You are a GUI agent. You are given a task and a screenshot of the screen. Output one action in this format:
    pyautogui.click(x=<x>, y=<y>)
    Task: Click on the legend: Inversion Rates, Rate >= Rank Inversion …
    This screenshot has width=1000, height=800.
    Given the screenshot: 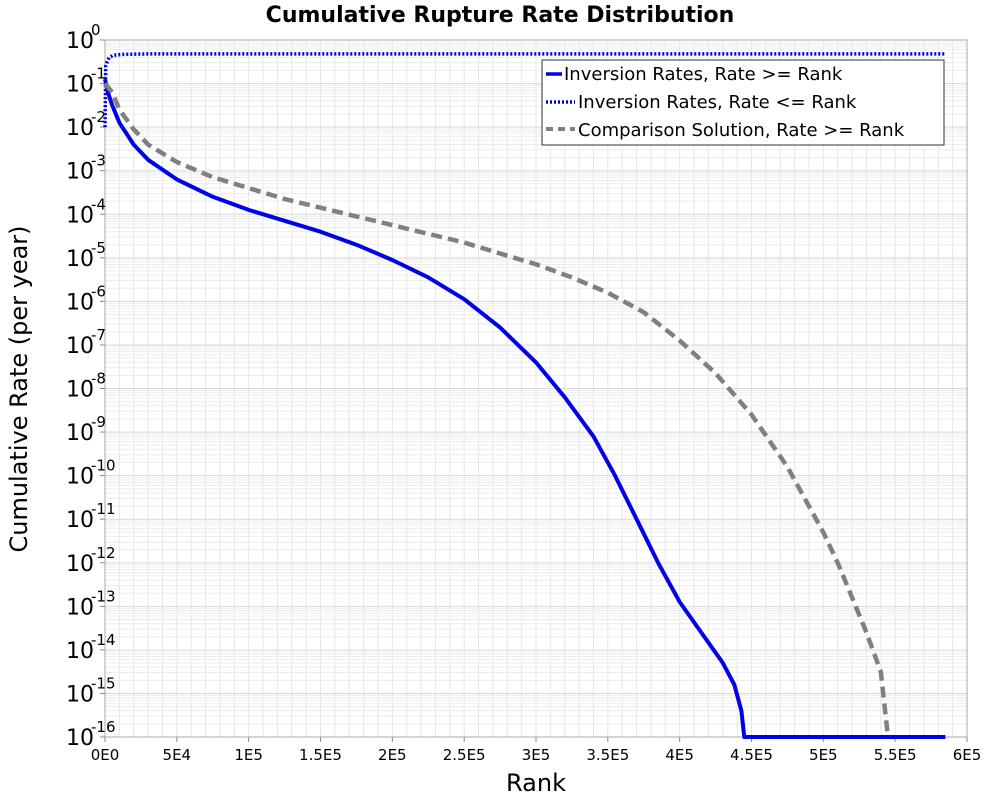 What is the action you would take?
    pyautogui.click(x=743, y=102)
    